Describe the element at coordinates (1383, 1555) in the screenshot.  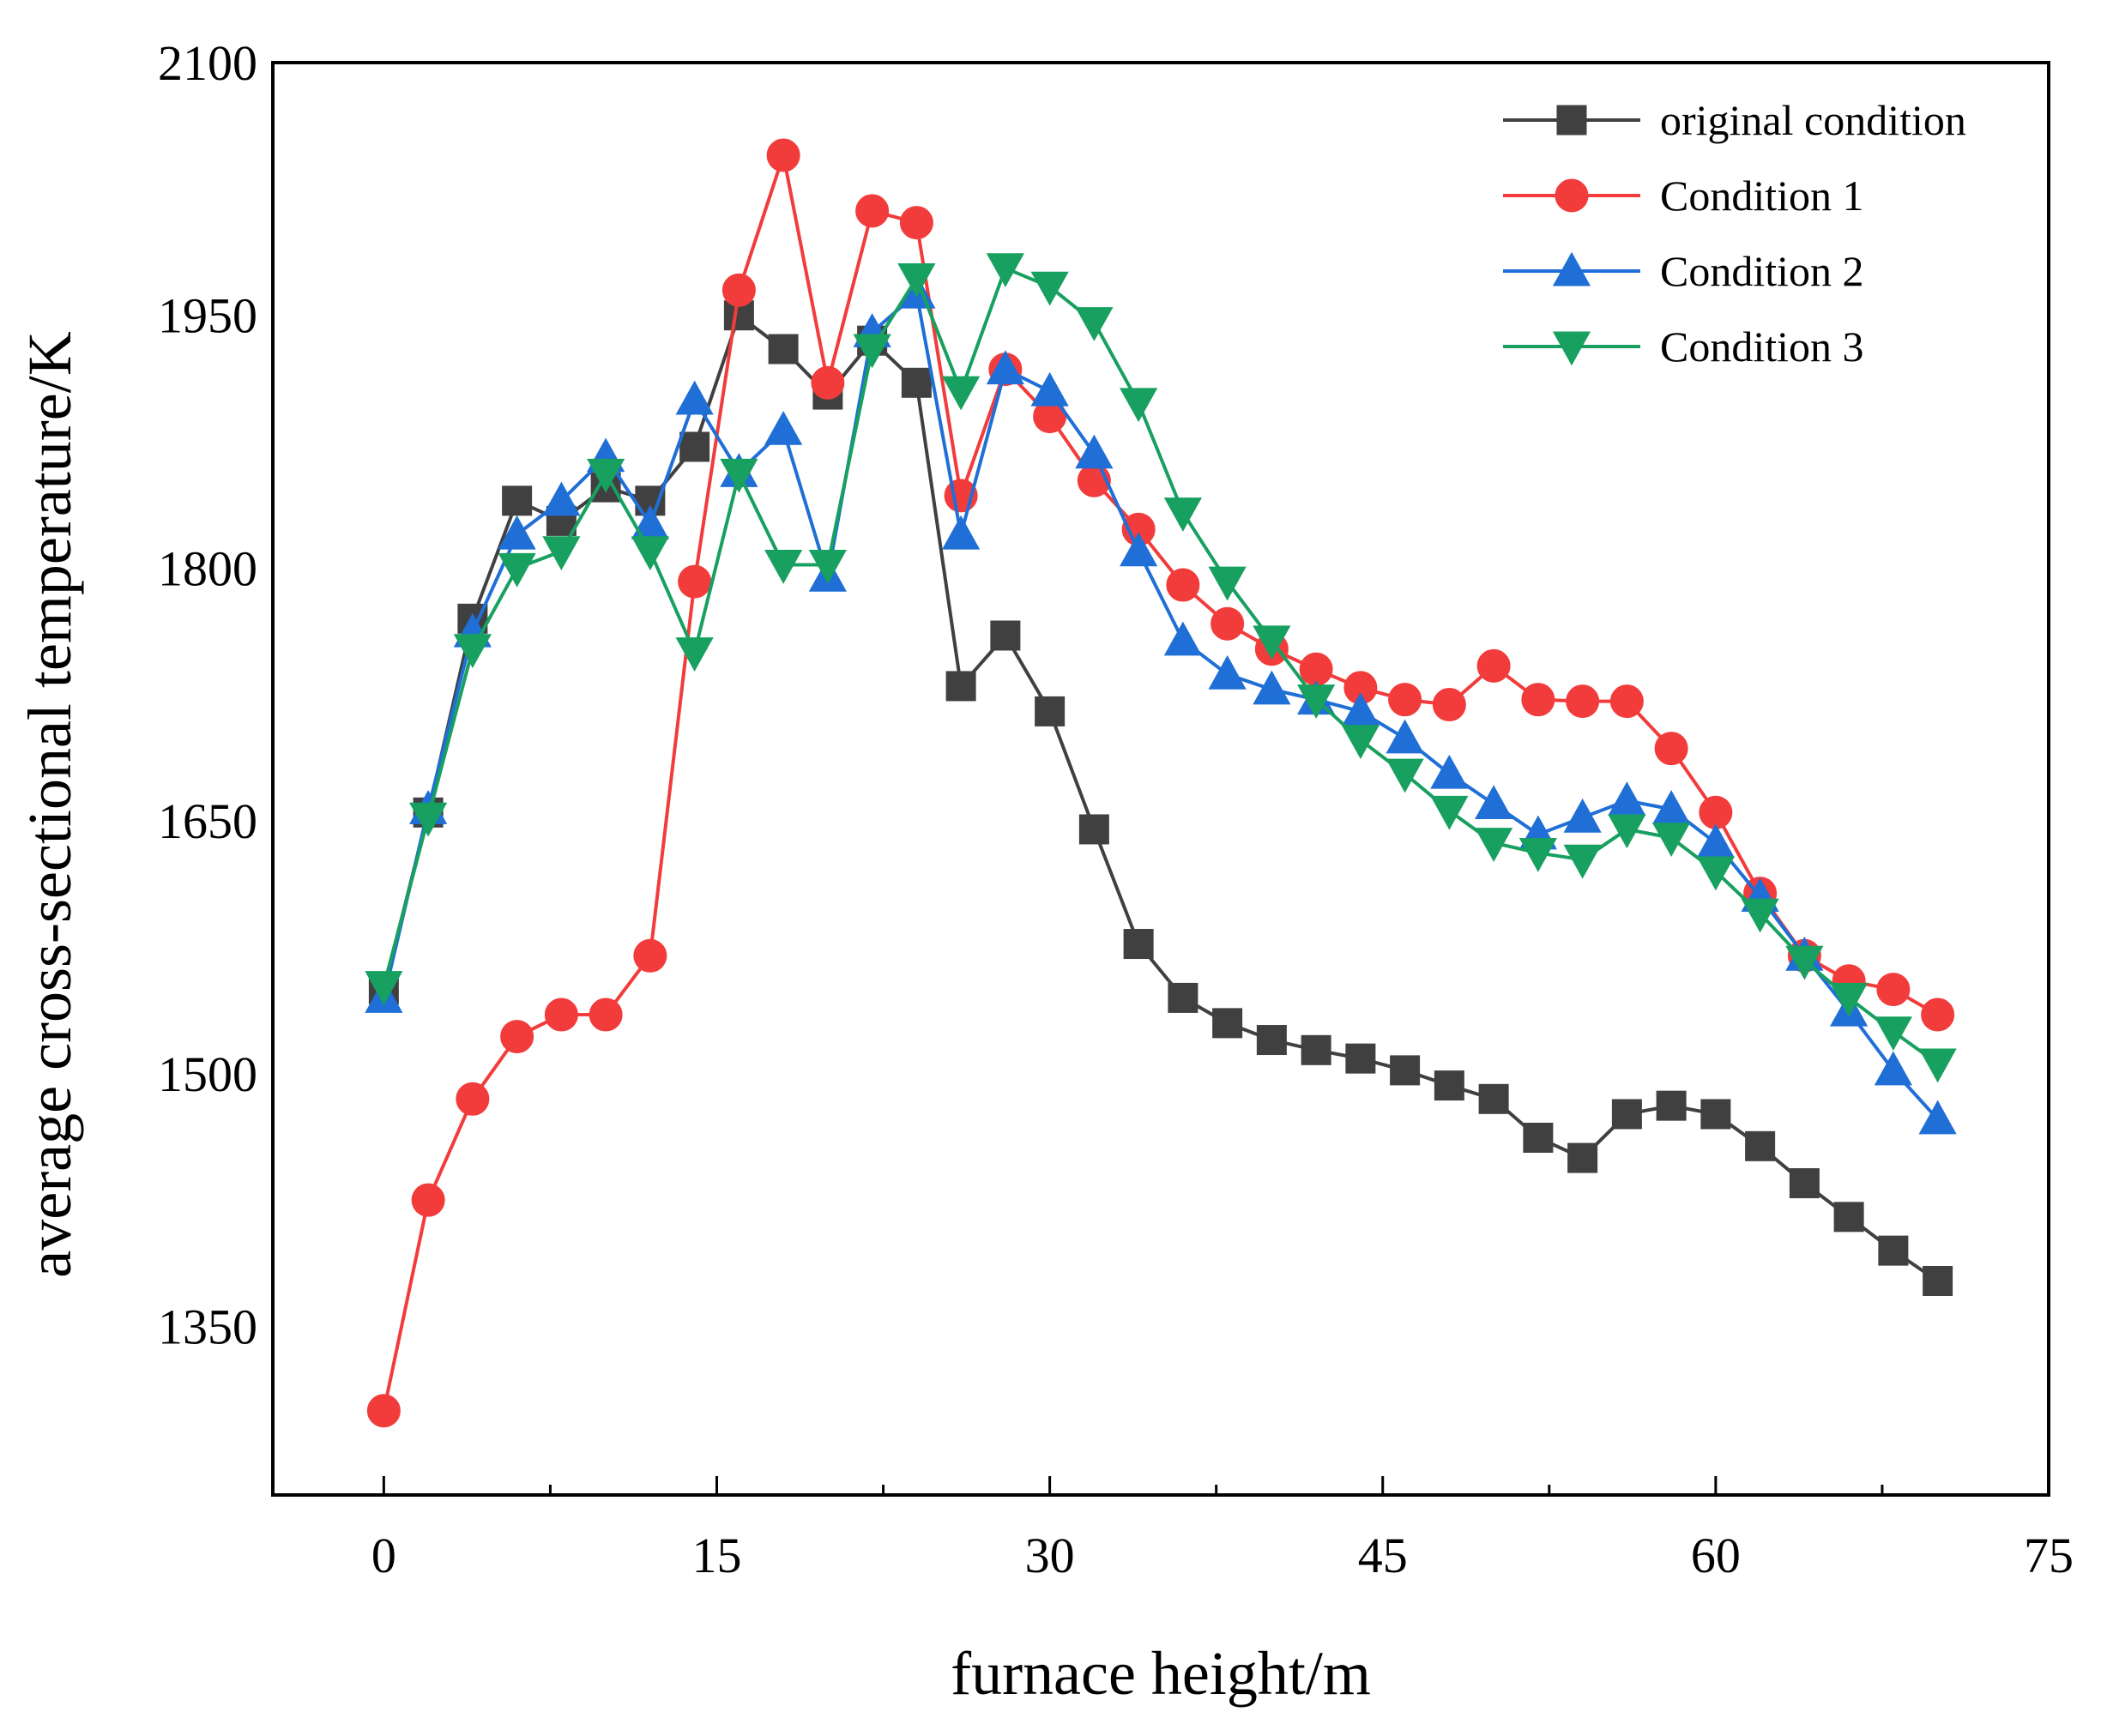
I see `x-tick-label: 45` at that location.